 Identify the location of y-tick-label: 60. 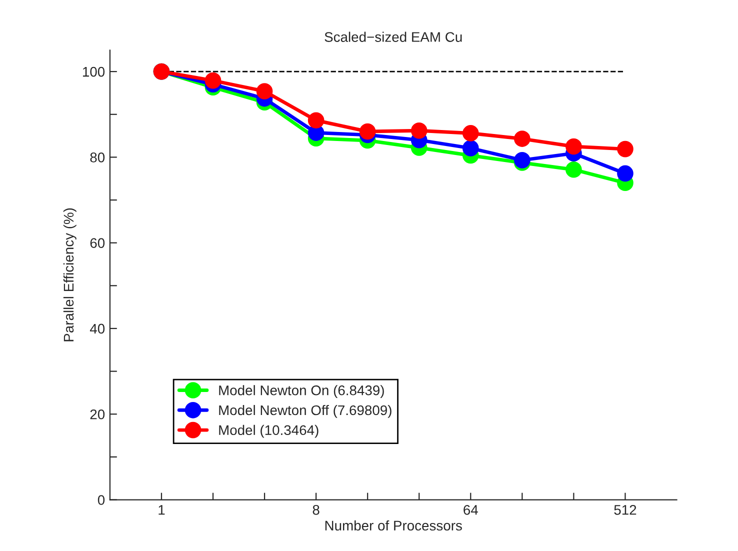
(97, 243).